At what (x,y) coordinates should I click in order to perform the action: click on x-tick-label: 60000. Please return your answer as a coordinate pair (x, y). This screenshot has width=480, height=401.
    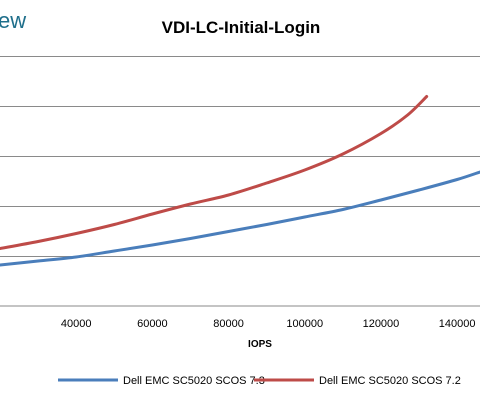
    Looking at the image, I should click on (152, 324).